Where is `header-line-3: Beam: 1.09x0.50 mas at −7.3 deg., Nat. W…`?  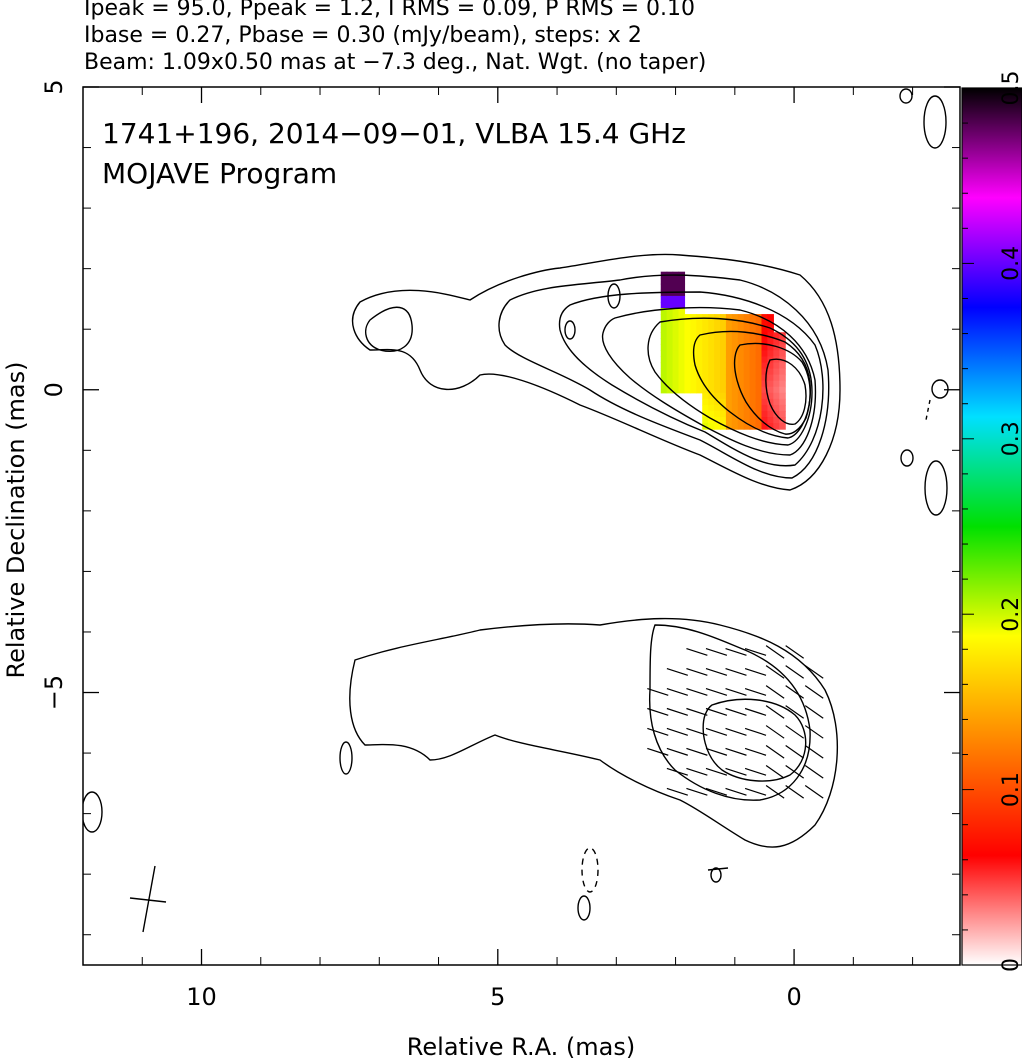
header-line-3: Beam: 1.09x0.50 mas at −7.3 deg., Nat. W… is located at coordinates (395, 62).